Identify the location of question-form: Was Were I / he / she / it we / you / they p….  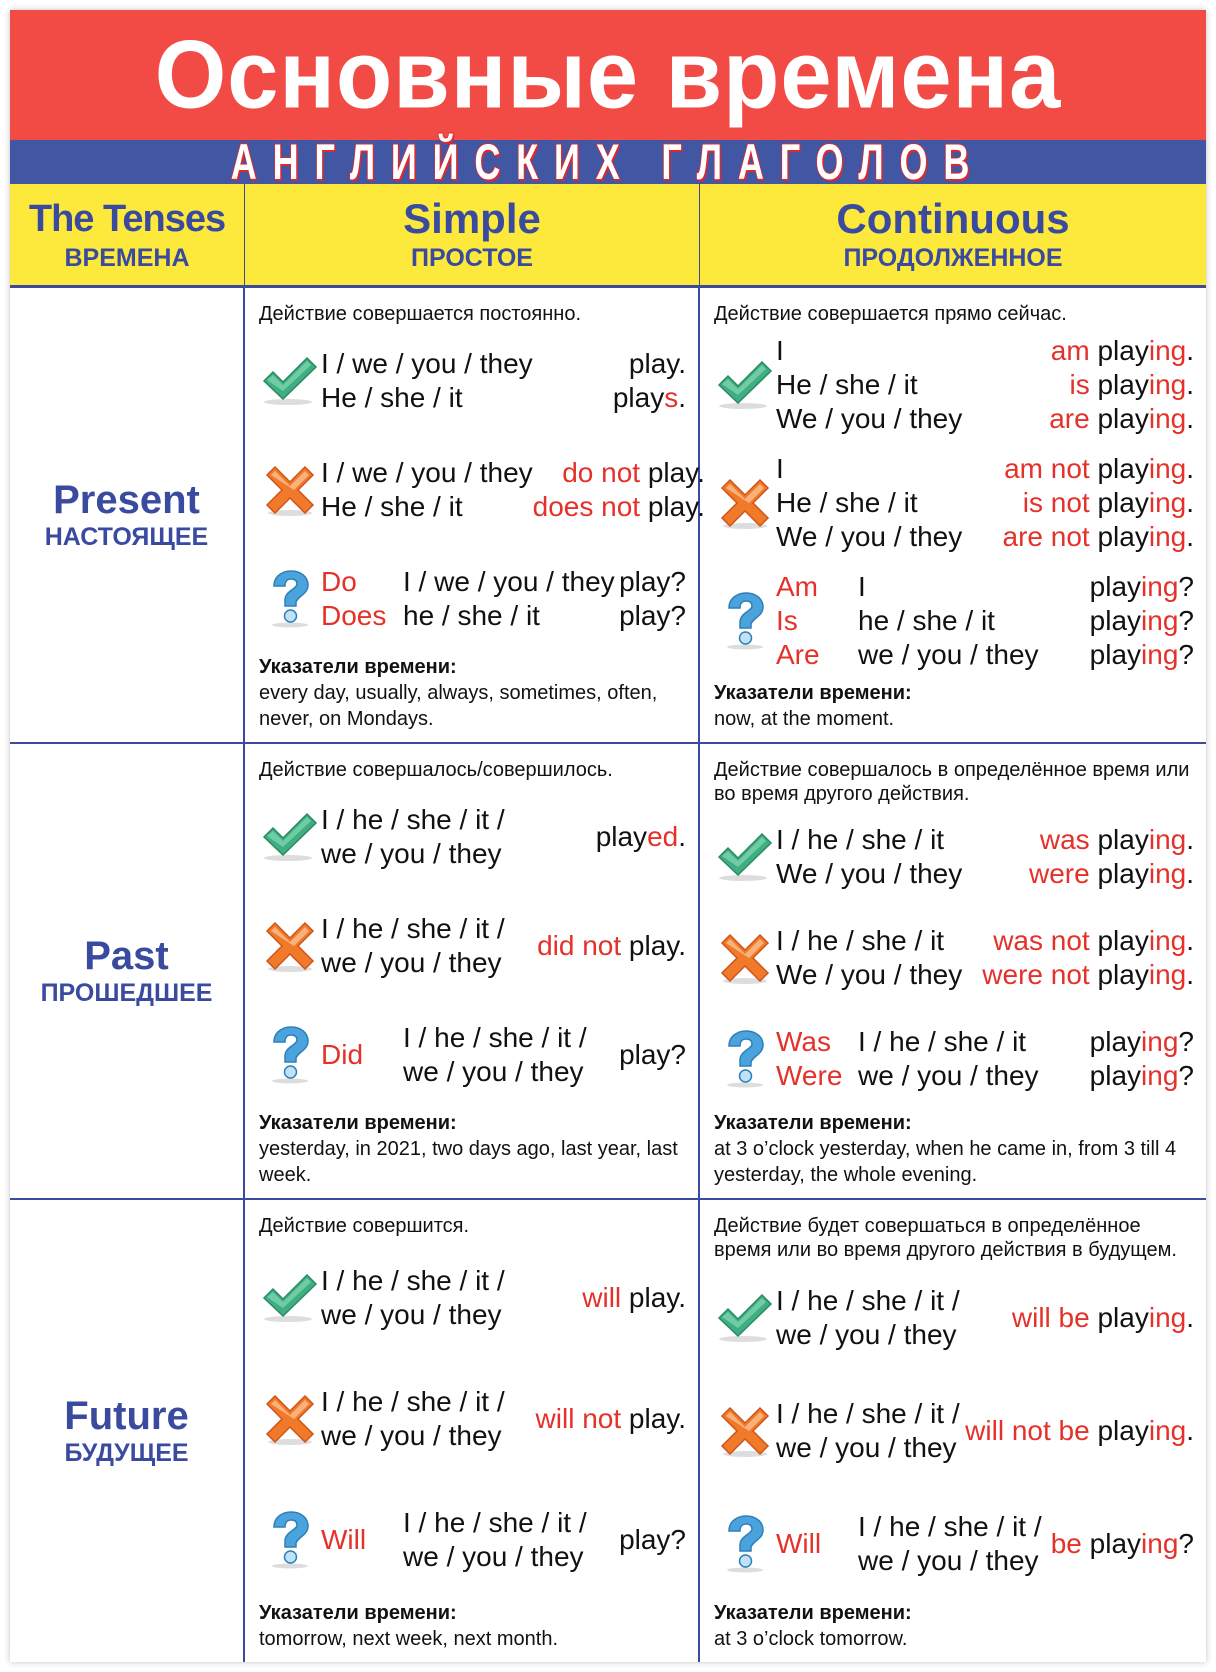
(954, 1059).